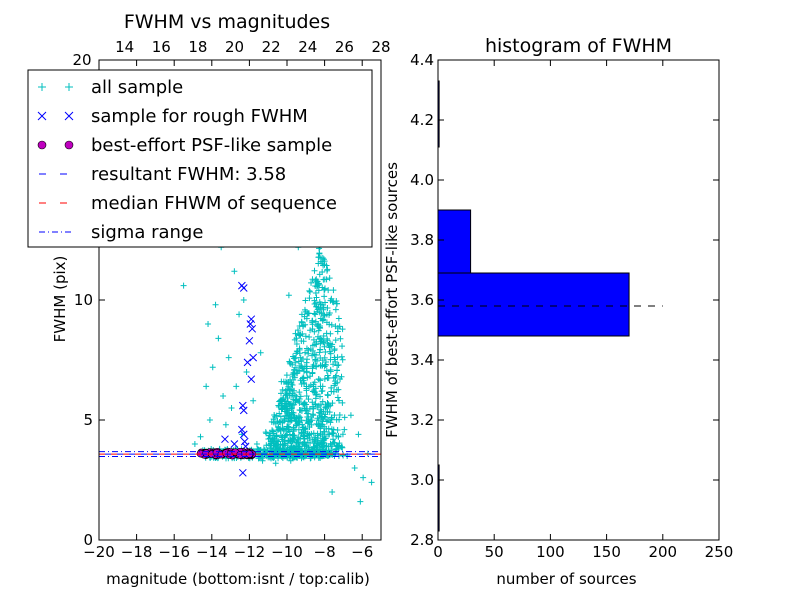 The width and height of the screenshot is (800, 600). I want to click on legend-entry: best-effort PSF-like sample, so click(184, 145).